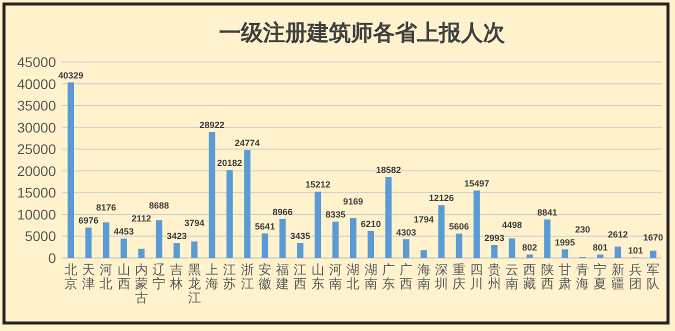  I want to click on data-label: 2993, so click(494, 237).